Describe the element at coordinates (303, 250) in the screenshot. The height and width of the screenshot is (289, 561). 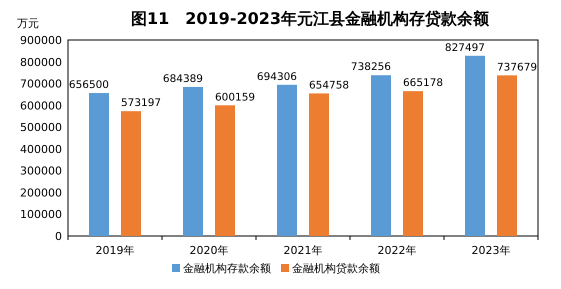
I see `x-tick-label: 2021年` at that location.